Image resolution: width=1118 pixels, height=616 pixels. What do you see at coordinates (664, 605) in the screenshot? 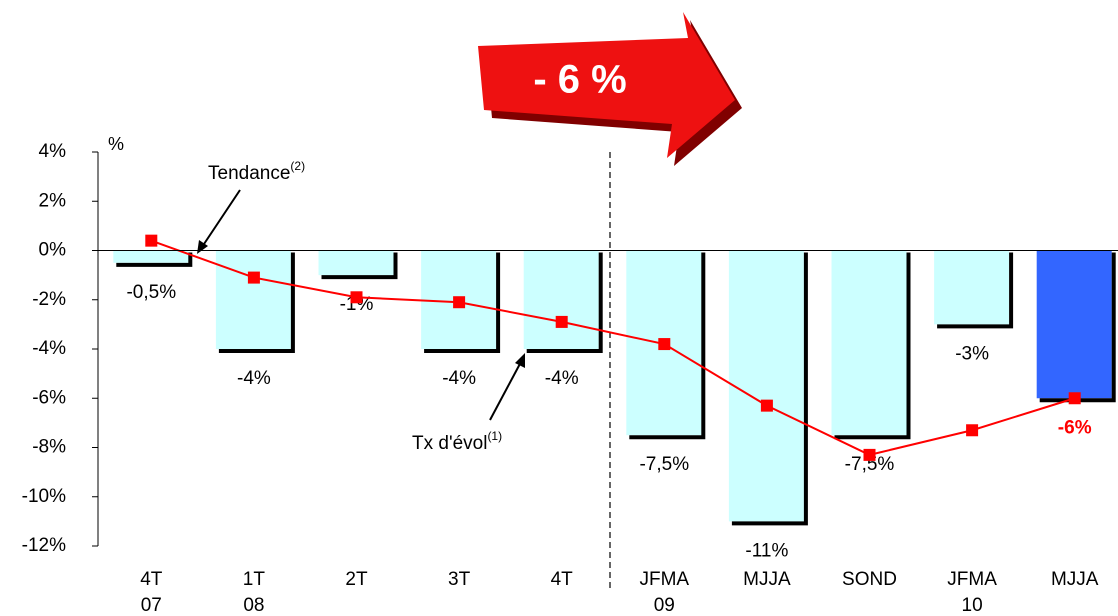
I see `x-tick-label: 09` at bounding box center [664, 605].